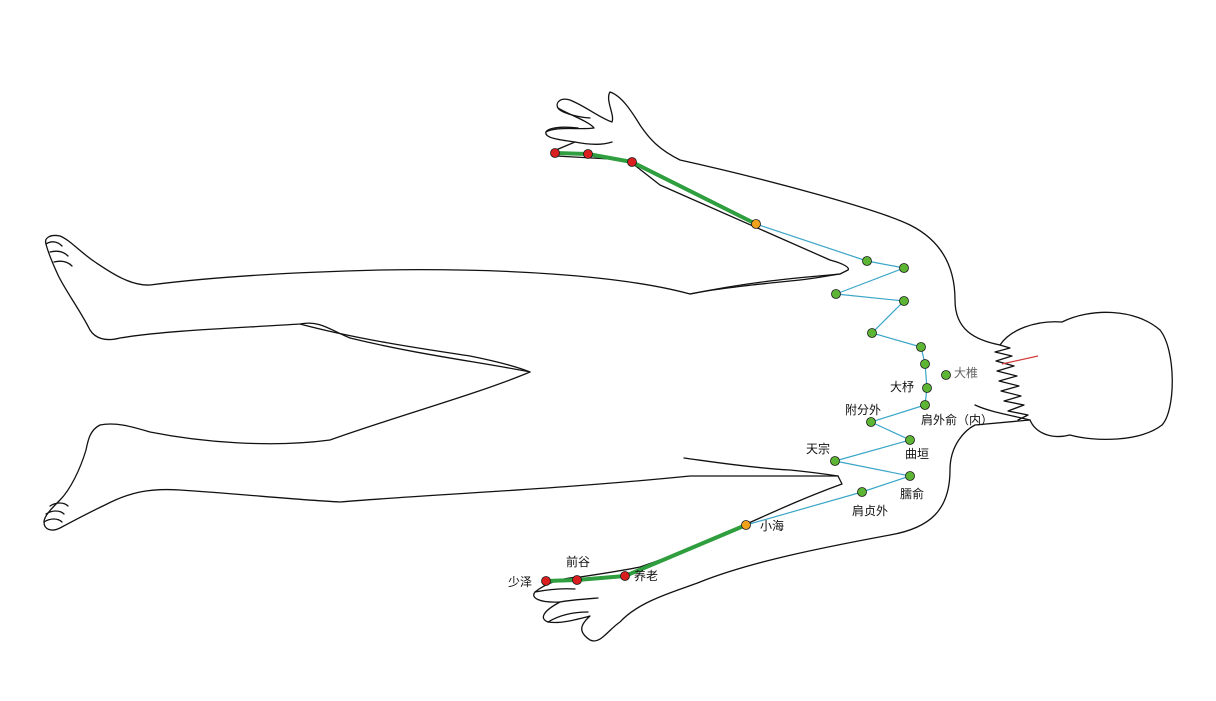  What do you see at coordinates (579, 126) in the screenshot?
I see `hand-fingers-top` at bounding box center [579, 126].